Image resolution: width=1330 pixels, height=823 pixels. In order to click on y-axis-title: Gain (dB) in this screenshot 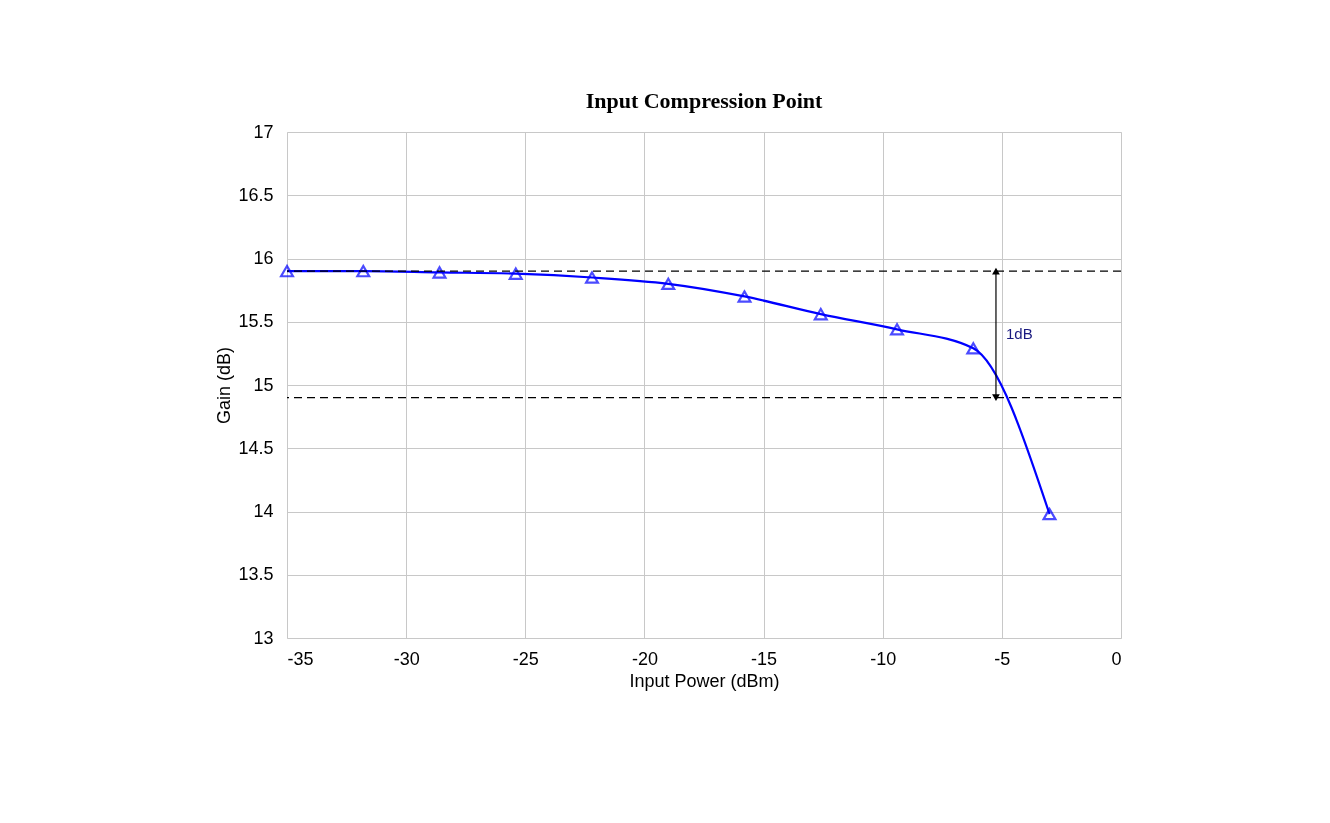, I will do `click(224, 385)`.